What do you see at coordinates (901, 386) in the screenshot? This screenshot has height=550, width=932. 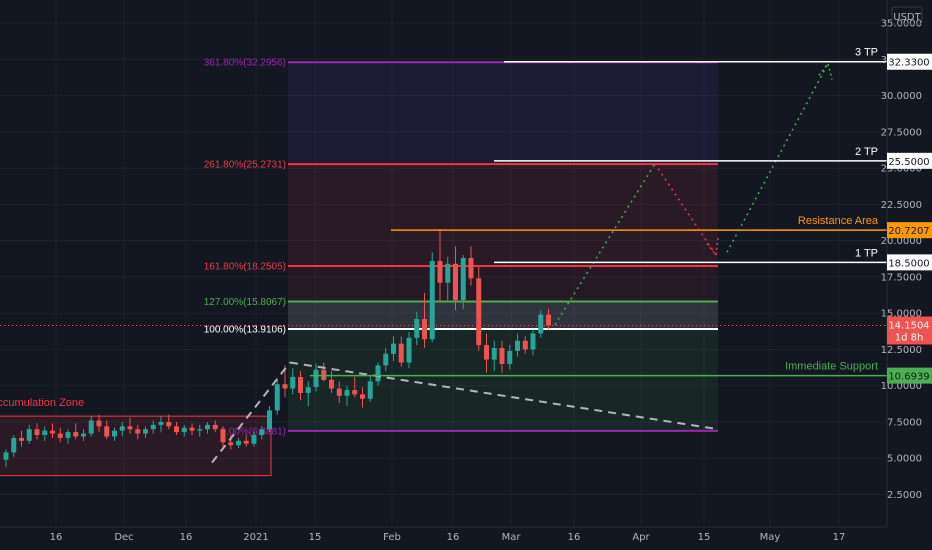 I see `y-tick-label: 10.0000` at bounding box center [901, 386].